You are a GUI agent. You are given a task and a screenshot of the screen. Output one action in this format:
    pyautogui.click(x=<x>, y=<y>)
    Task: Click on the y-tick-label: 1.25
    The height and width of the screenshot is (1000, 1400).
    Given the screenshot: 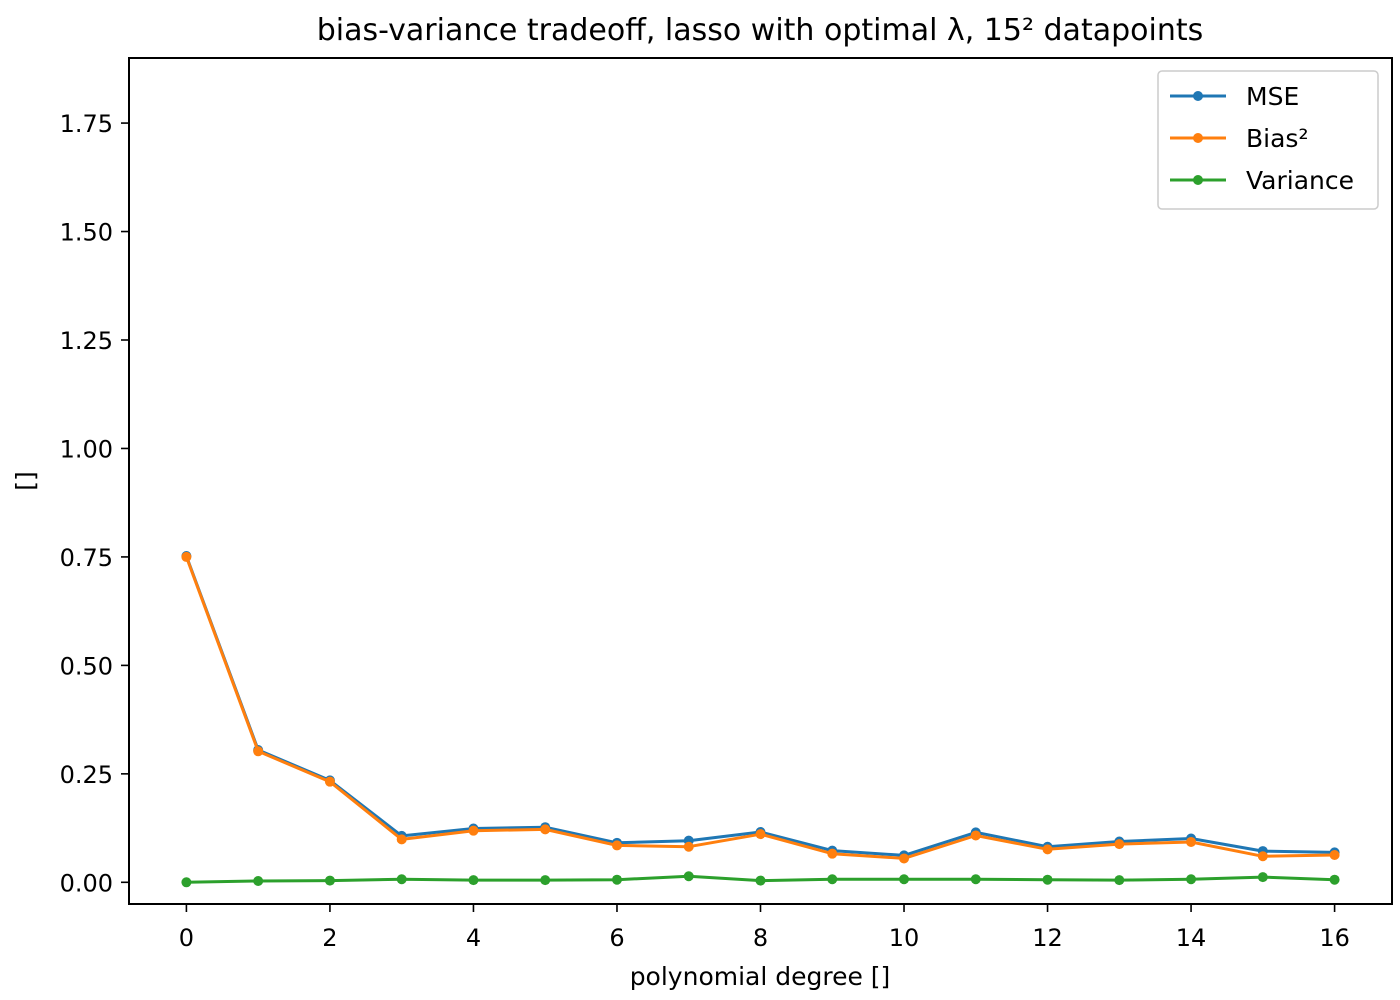 What is the action you would take?
    pyautogui.click(x=86, y=341)
    